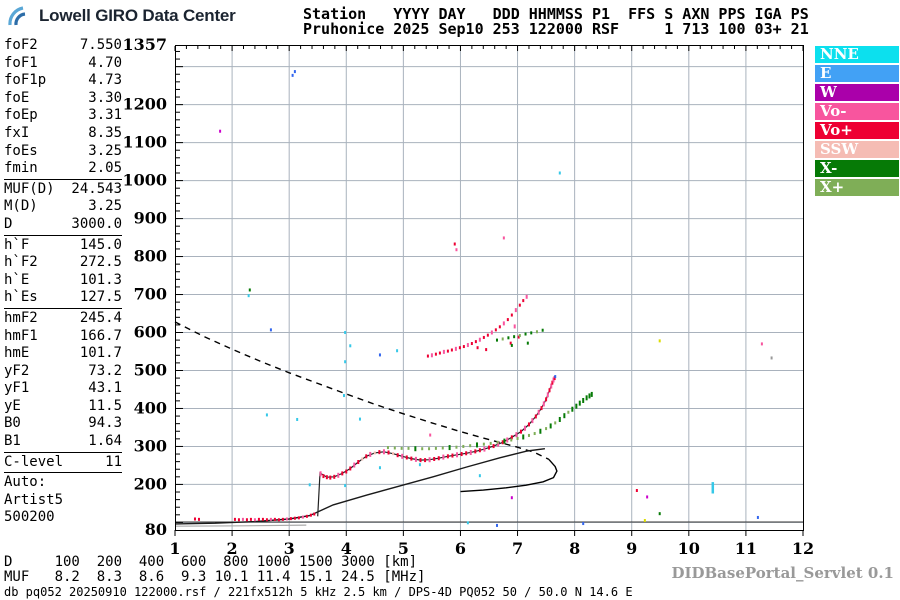 The image size is (900, 600). I want to click on y-tick-label: 700, so click(150, 294).